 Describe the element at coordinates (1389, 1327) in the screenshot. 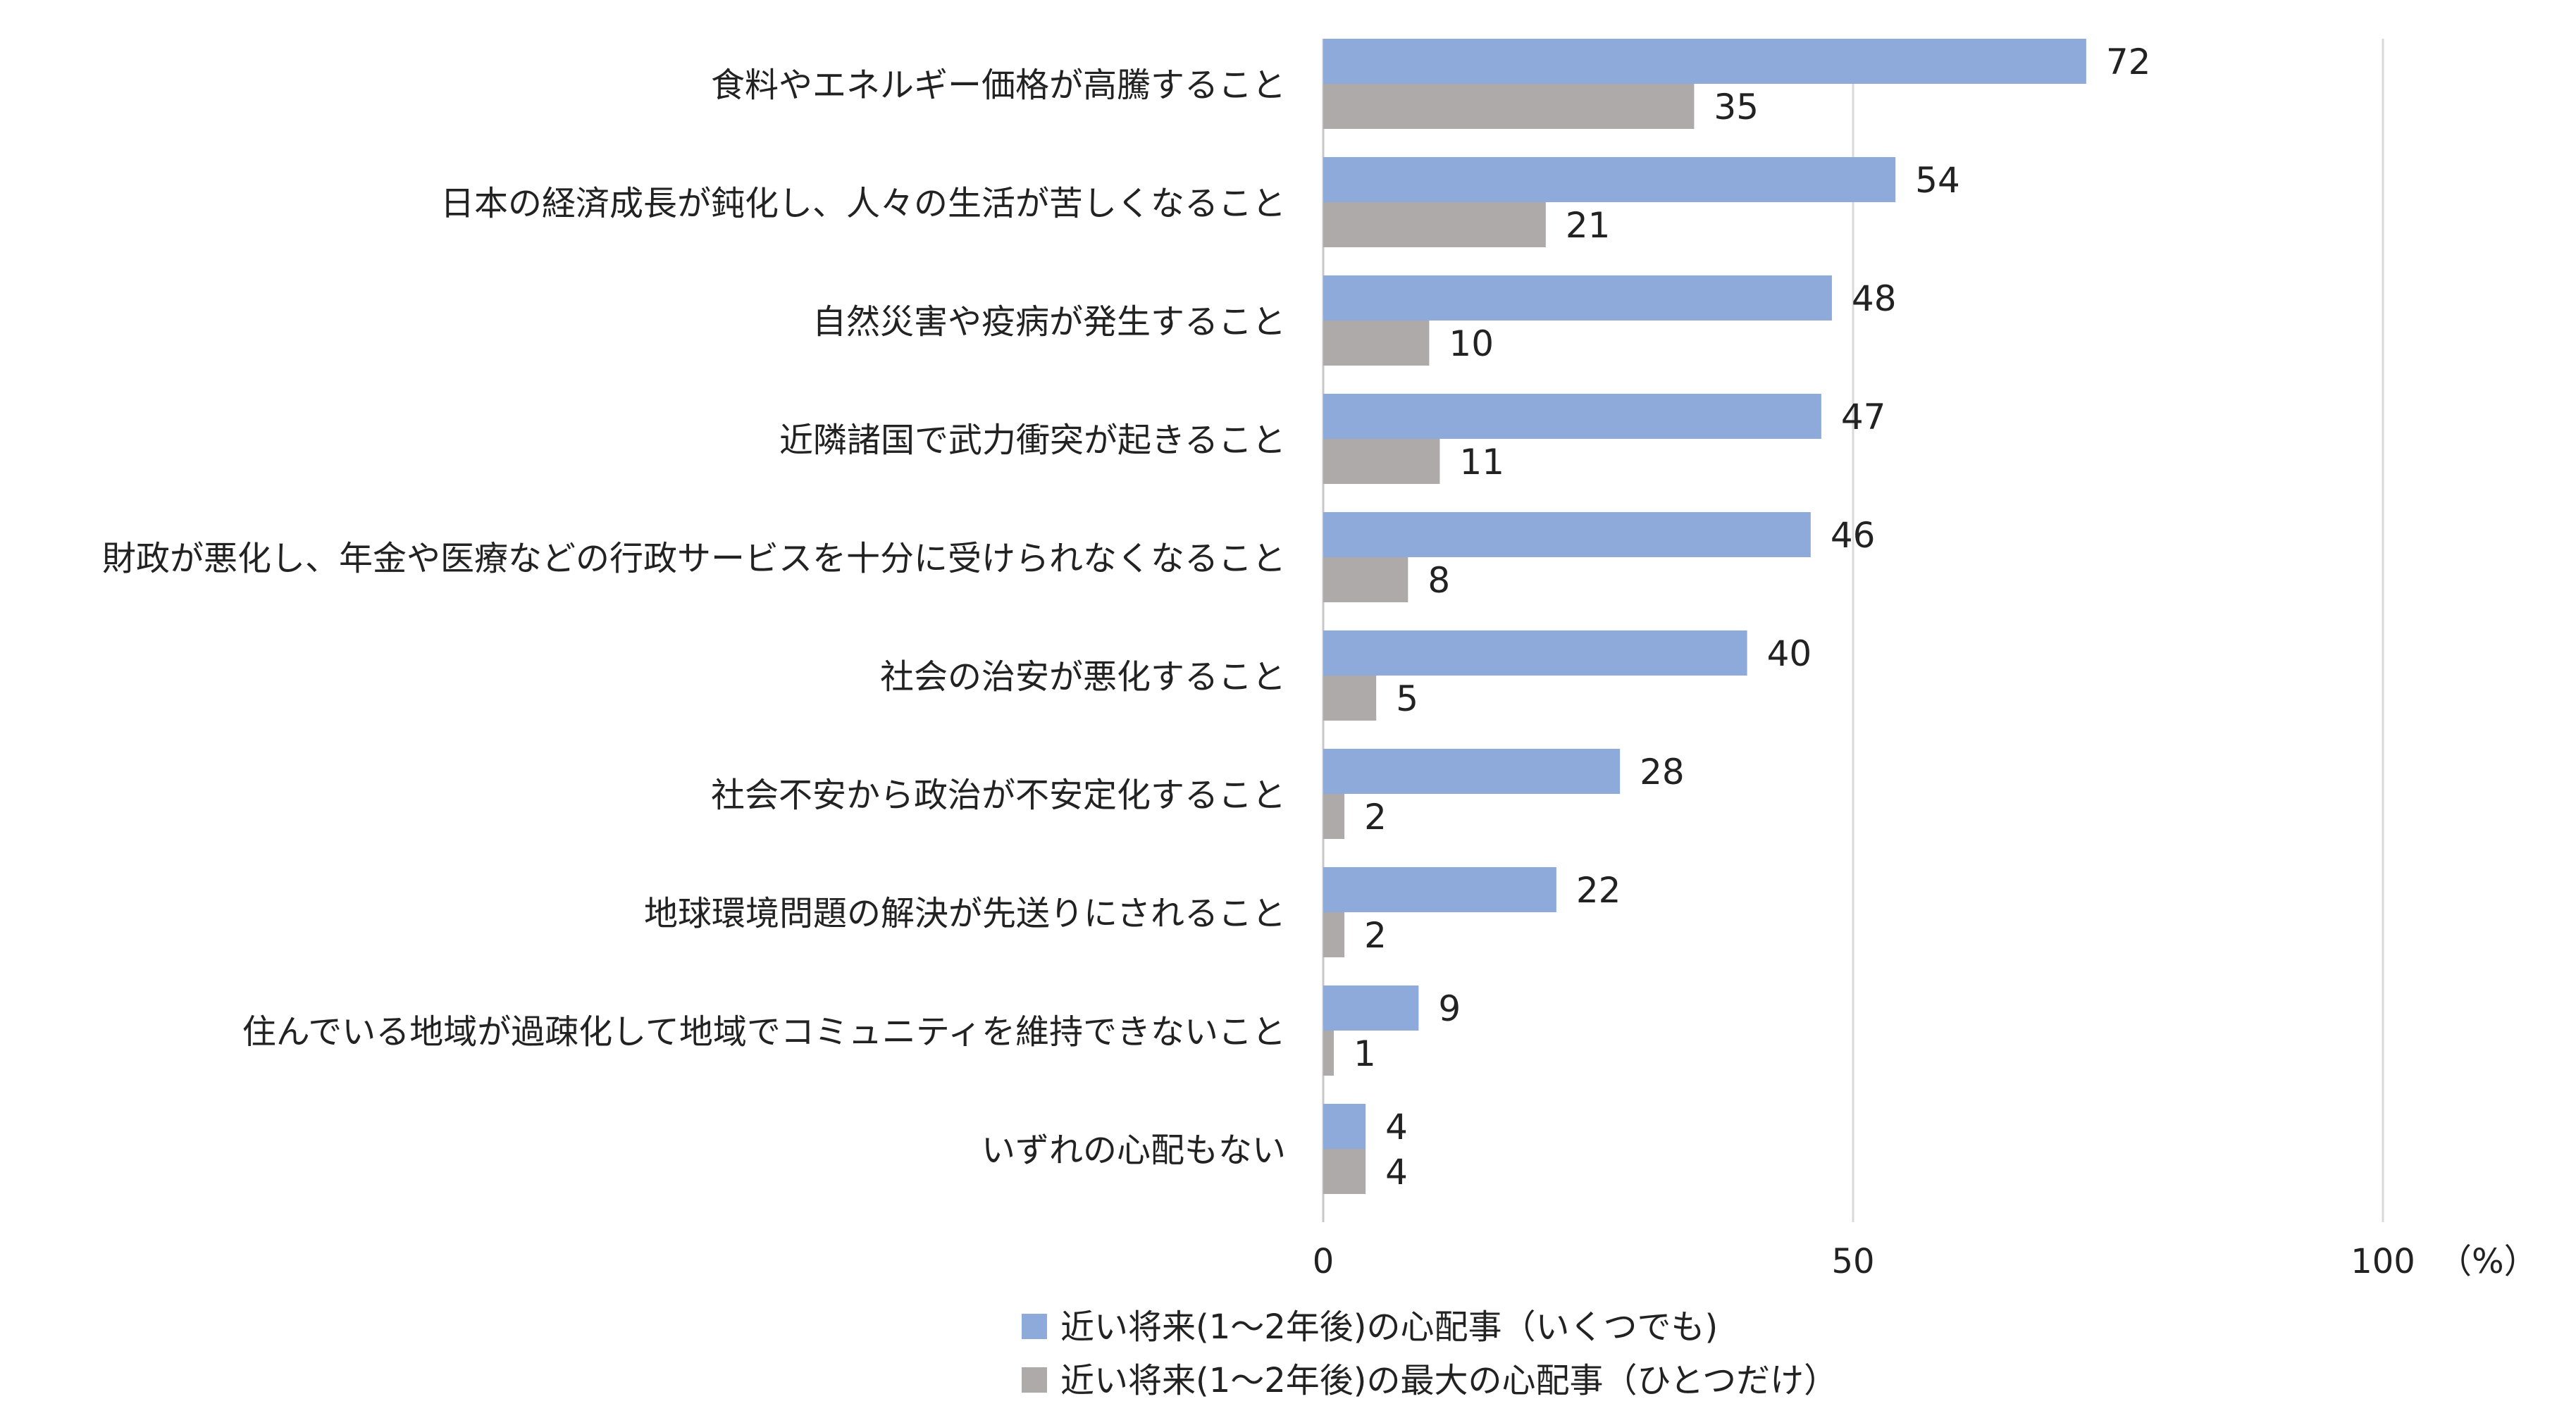

I see `legend-label-1: 近い将来(1～2年後)の心配事（いくつでも)` at that location.